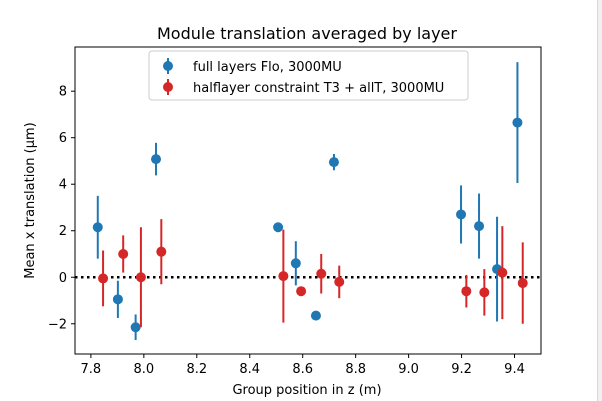 The height and width of the screenshot is (401, 602). Describe the element at coordinates (196, 369) in the screenshot. I see `x-tick-label: 8.2` at that location.